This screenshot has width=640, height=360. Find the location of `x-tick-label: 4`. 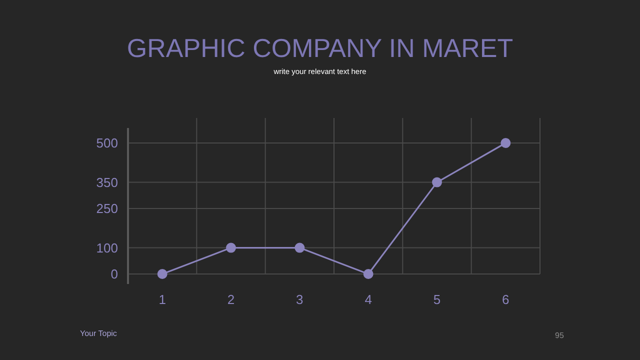

x-tick-label: 4 is located at coordinates (368, 299).